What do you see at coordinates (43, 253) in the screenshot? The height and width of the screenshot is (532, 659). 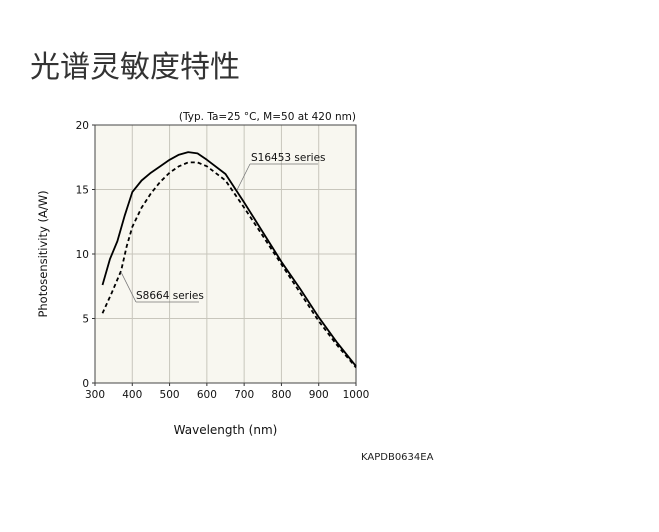 I see `y-axis-label: Photosensitivity (A/W)` at bounding box center [43, 253].